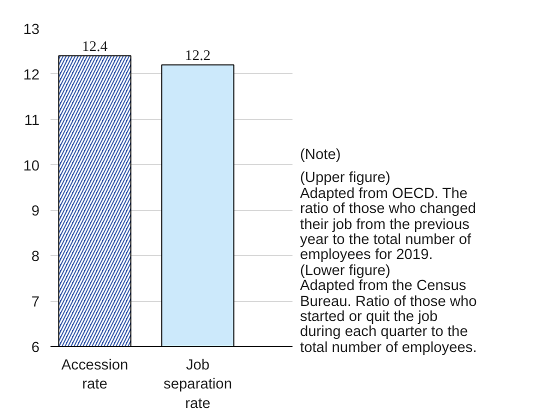 The height and width of the screenshot is (414, 549). What do you see at coordinates (32, 120) in the screenshot?
I see `y-tick-label: 11` at bounding box center [32, 120].